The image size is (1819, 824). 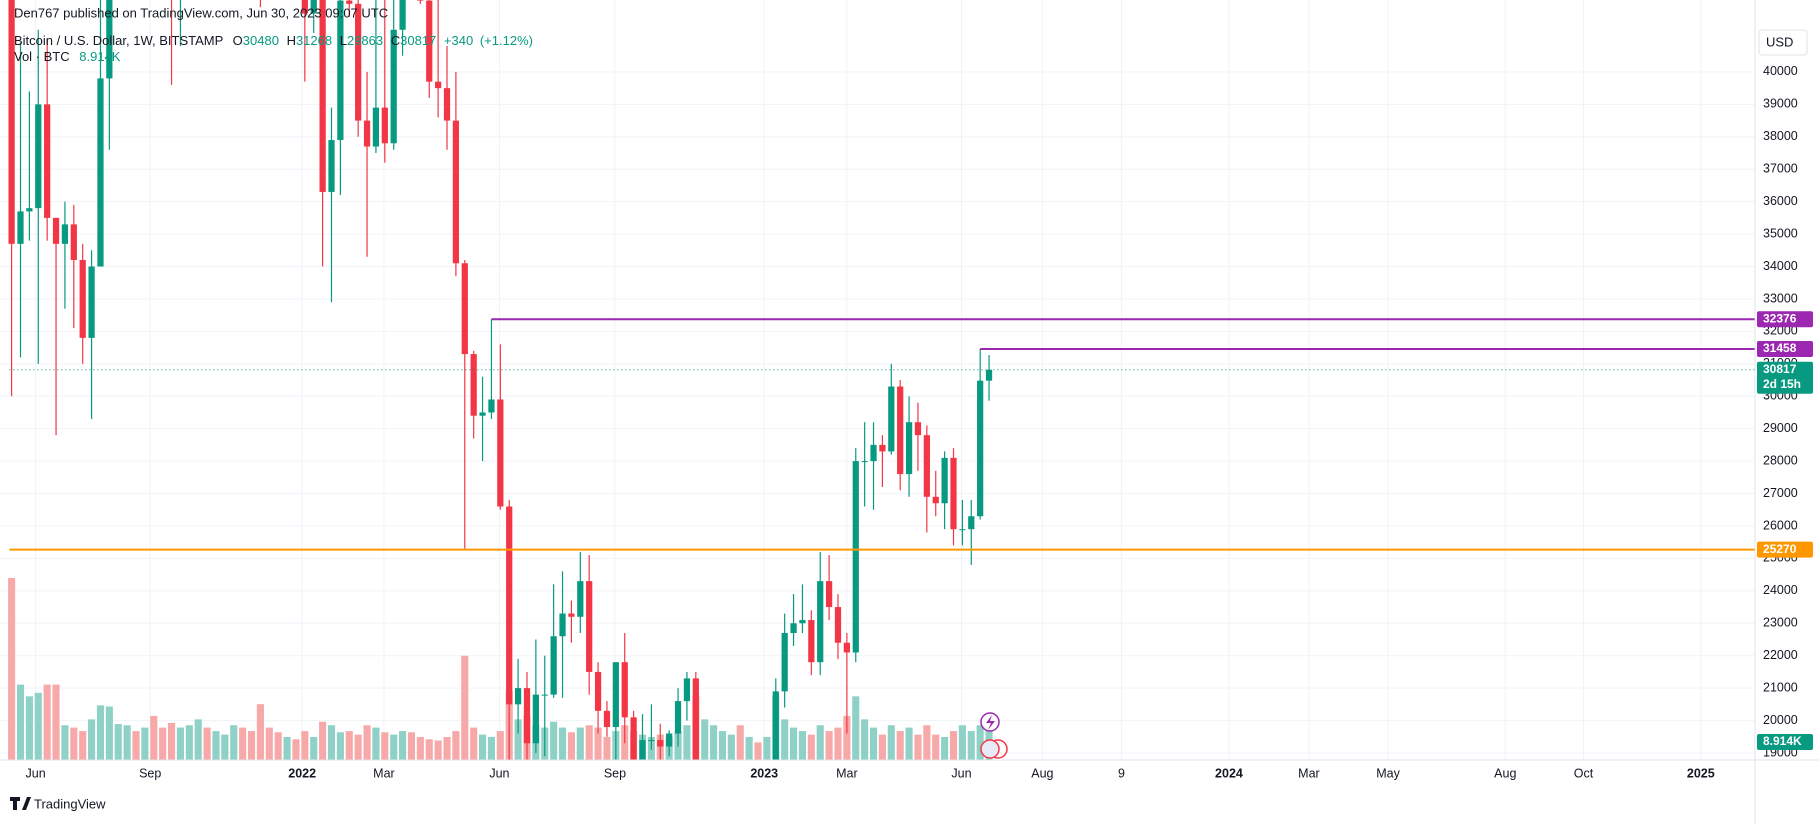 I want to click on y-tick-label: 36000, so click(x=1780, y=201).